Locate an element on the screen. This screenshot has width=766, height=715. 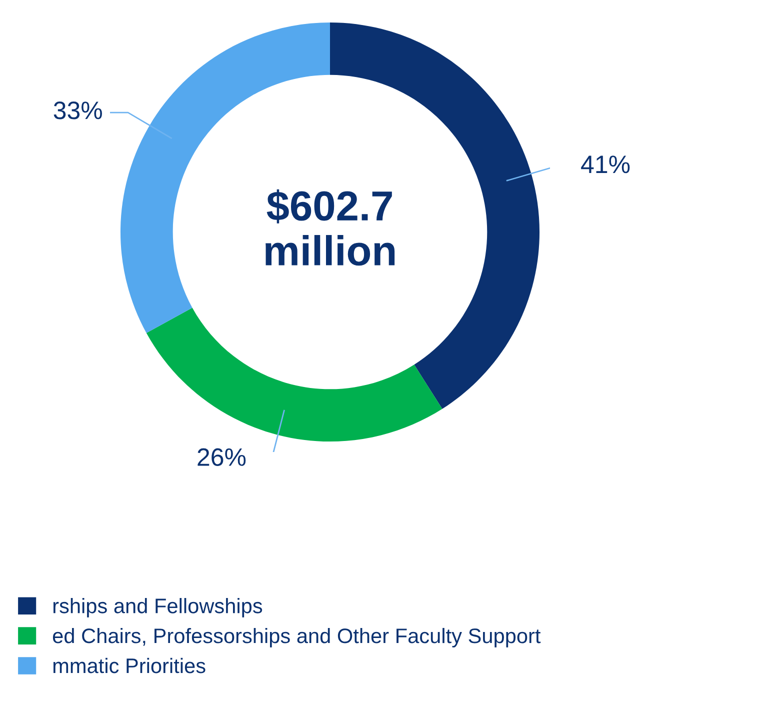
legend-label: rships and Fellowships is located at coordinates (157, 608).